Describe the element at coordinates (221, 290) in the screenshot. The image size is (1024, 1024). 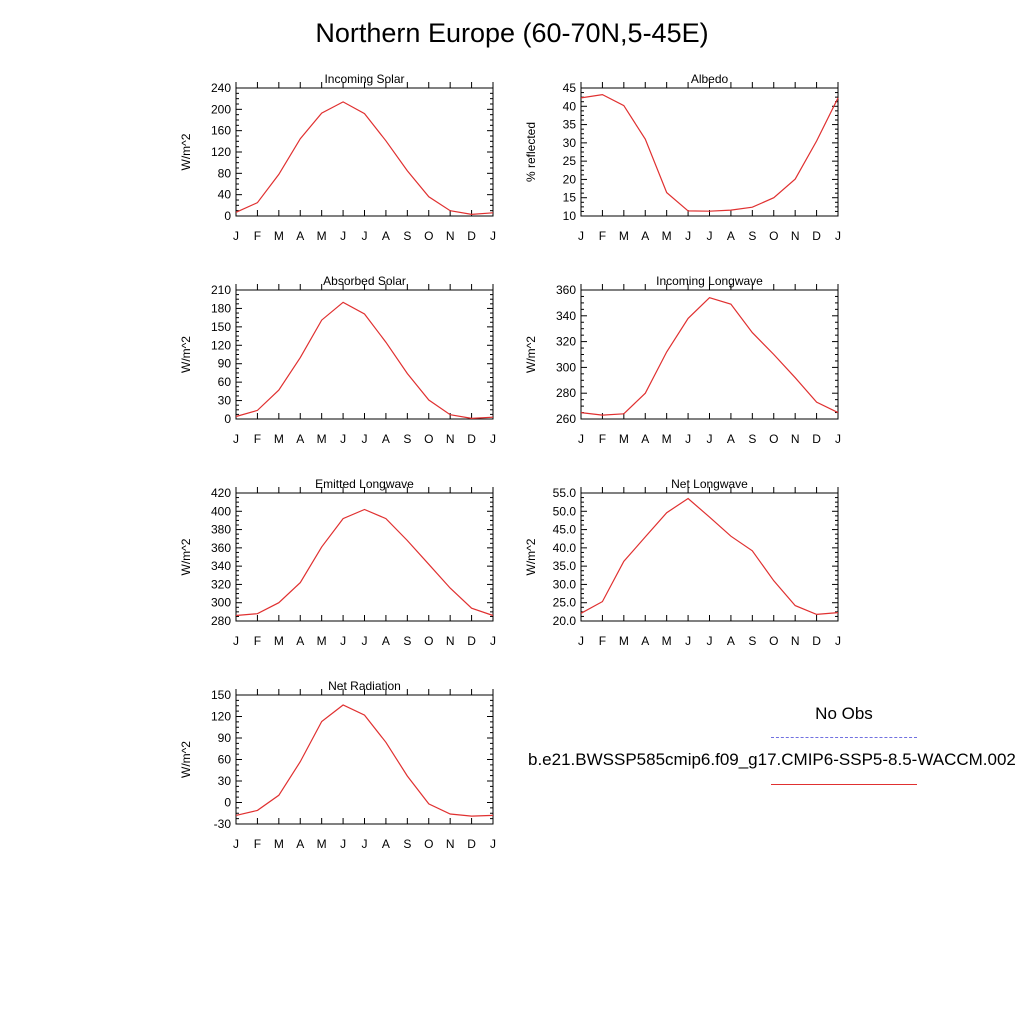
I see `y-tick-label: 210` at that location.